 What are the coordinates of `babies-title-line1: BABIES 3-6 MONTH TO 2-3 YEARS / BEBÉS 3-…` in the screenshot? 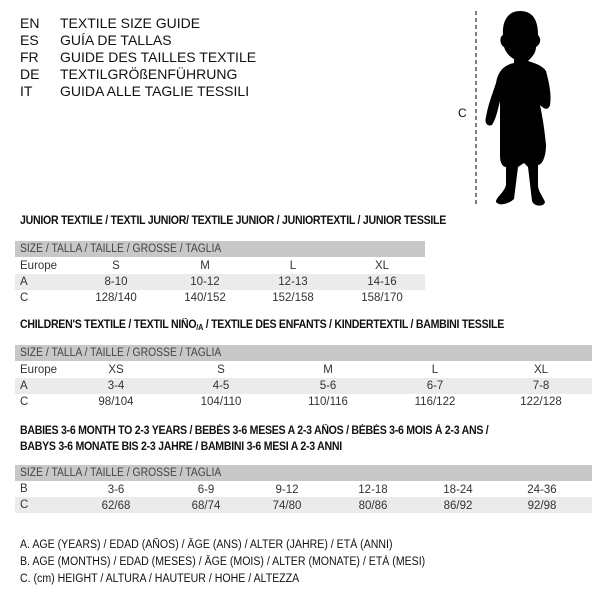 It's located at (254, 431).